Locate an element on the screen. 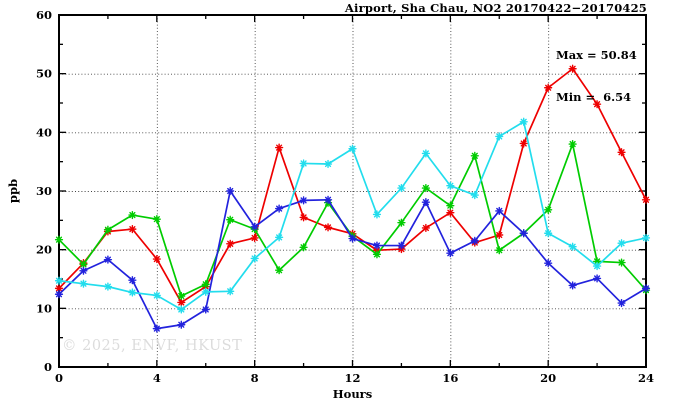 Image resolution: width=674 pixels, height=409 pixels. x-axis-label: Hours is located at coordinates (352, 394).